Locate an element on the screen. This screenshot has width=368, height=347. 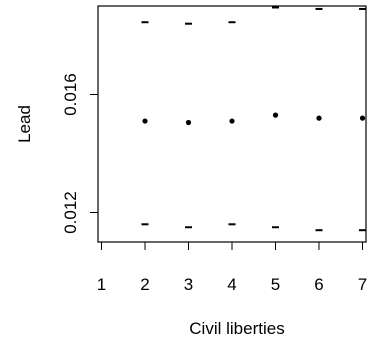
x-tick-label: 7 is located at coordinates (362, 284).